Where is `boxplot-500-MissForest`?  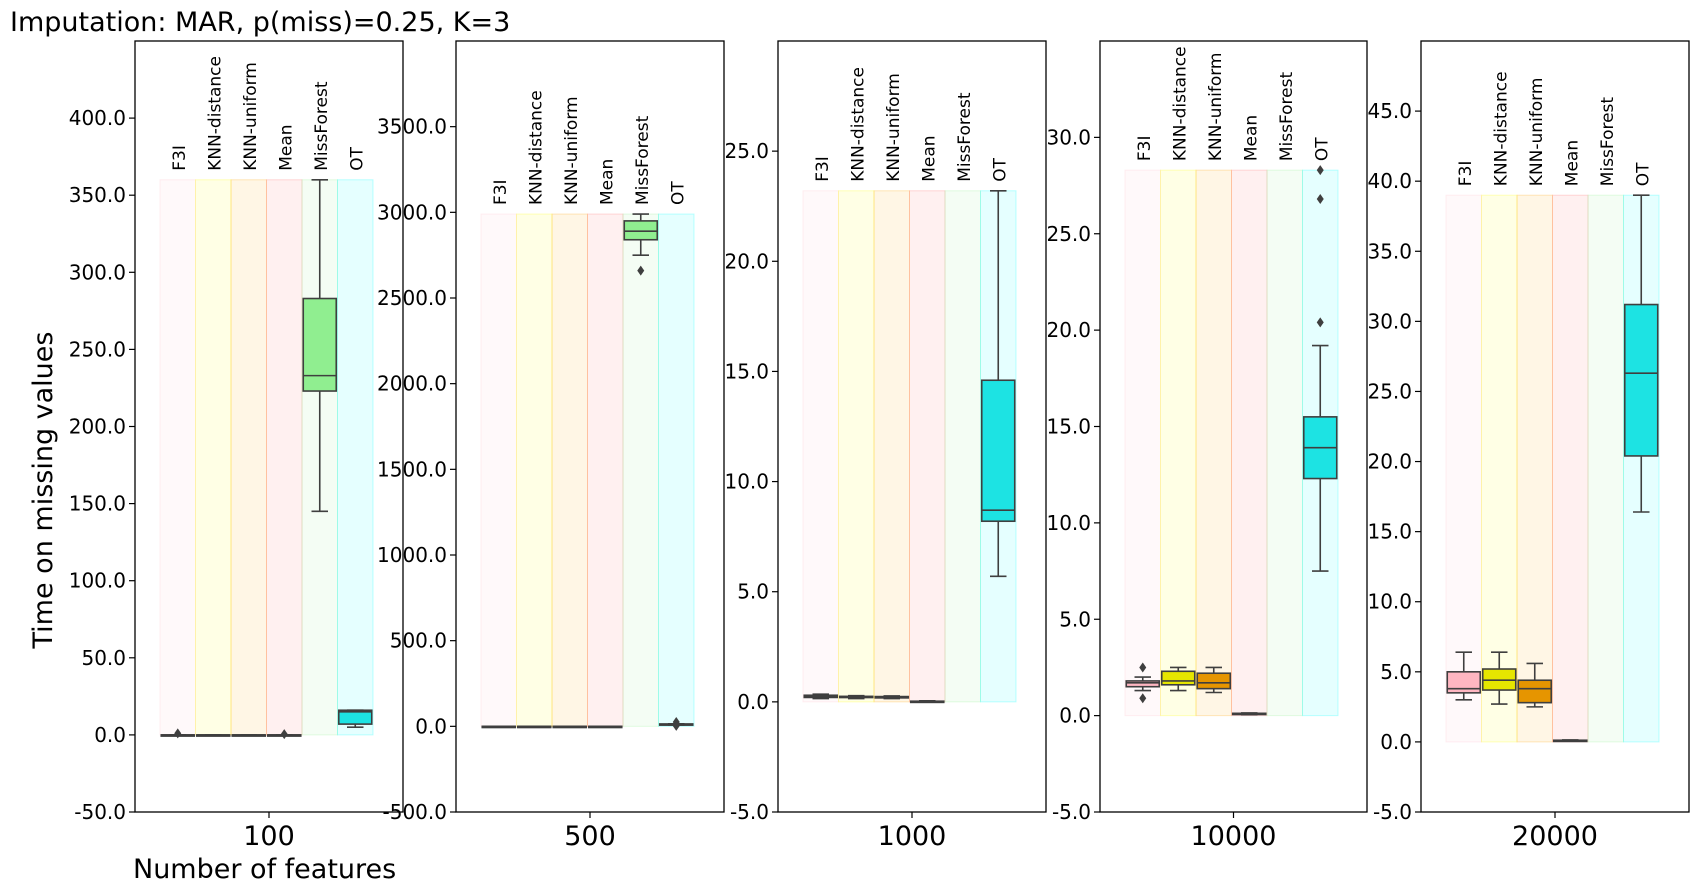
boxplot-500-MissForest is located at coordinates (641, 244).